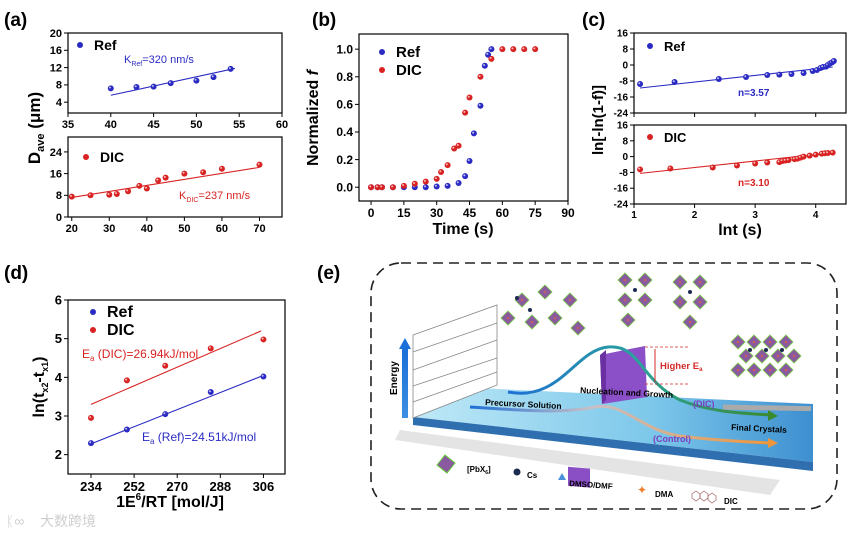  Describe the element at coordinates (736, 77) in the screenshot. I see `fit-line-ref` at that location.